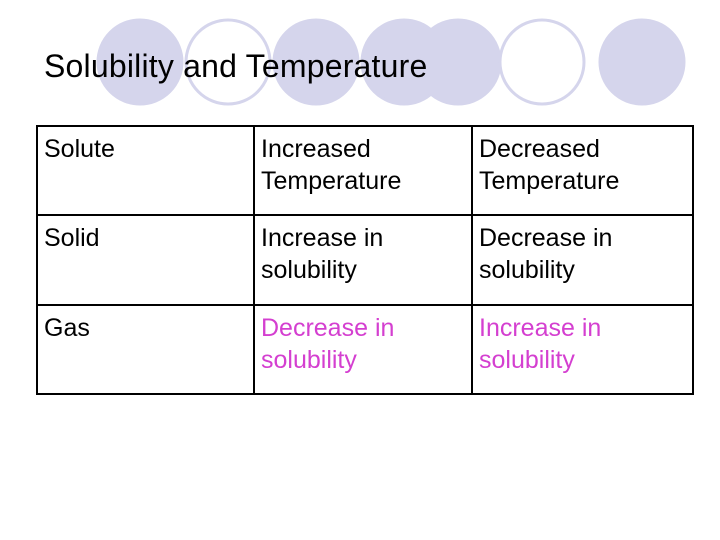 The image size is (720, 540). Describe the element at coordinates (582, 170) in the screenshot. I see `header-decreased-temperature: Decreased Temperature` at that location.